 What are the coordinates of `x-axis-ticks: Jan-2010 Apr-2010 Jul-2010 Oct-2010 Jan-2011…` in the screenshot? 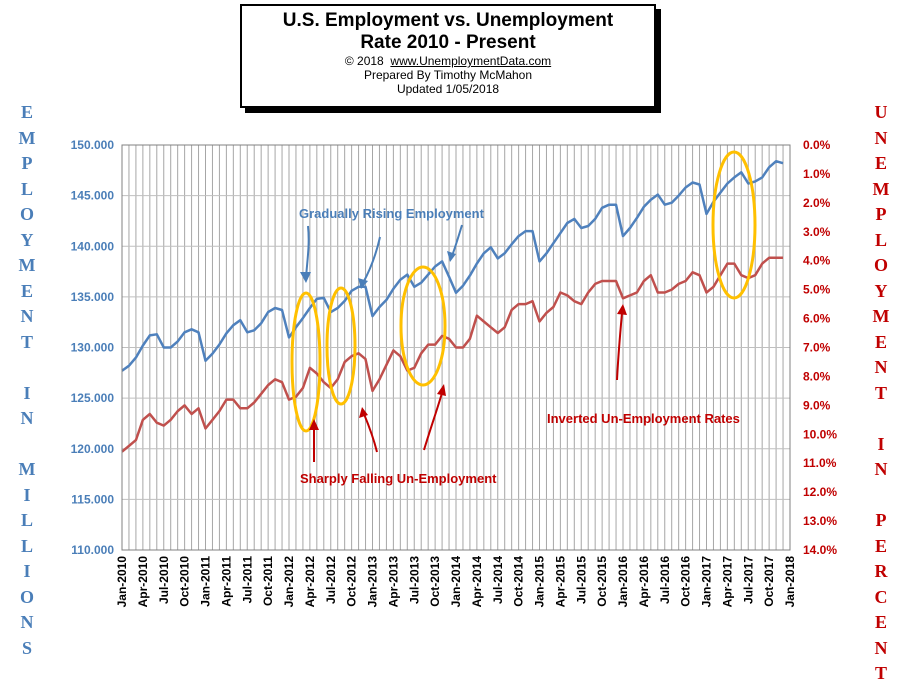 It's located at (456, 582).